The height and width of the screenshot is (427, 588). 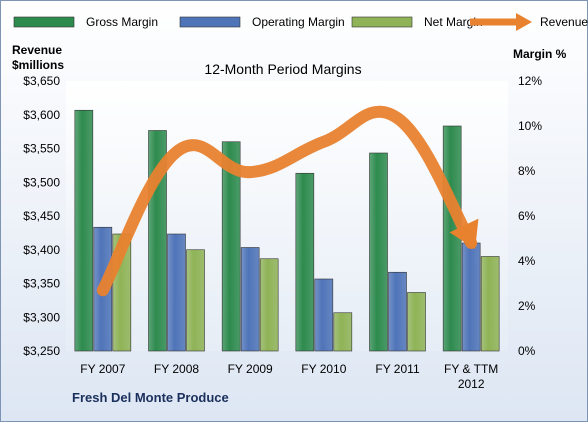 I want to click on category-label: FY 2010, so click(x=323, y=369).